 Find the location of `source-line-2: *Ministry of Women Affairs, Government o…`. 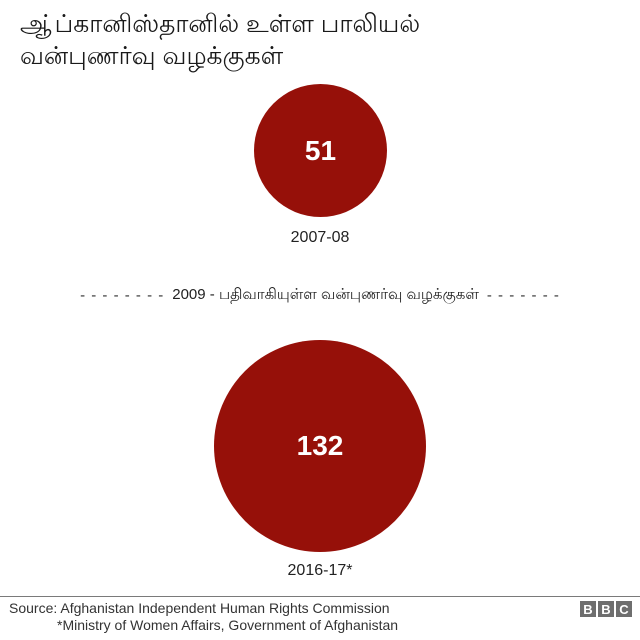

source-line-2: *Ministry of Women Affairs, Government o… is located at coordinates (228, 625).